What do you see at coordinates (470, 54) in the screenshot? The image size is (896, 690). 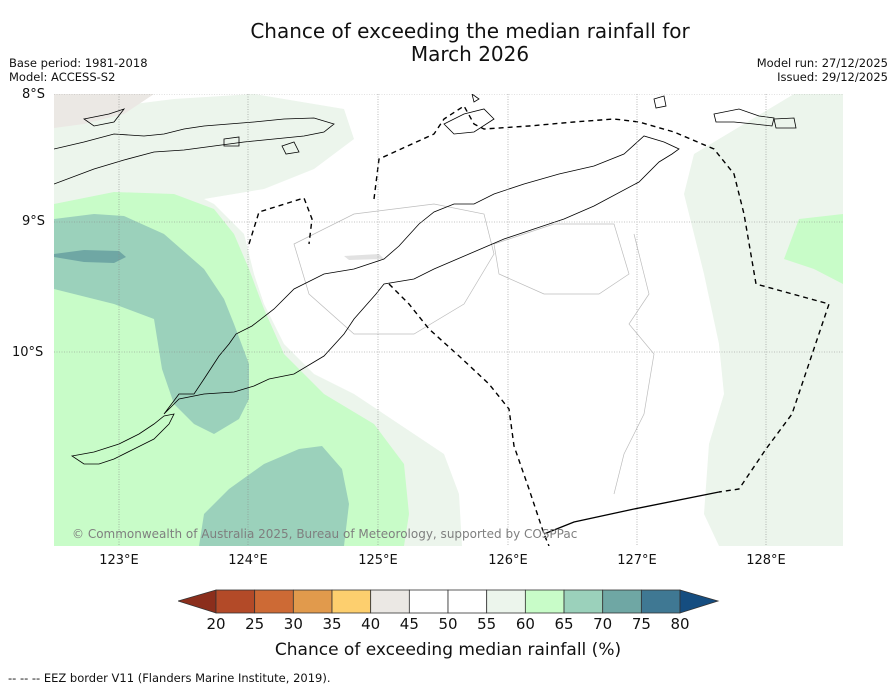 I see `title-line-2: March 2026` at bounding box center [470, 54].